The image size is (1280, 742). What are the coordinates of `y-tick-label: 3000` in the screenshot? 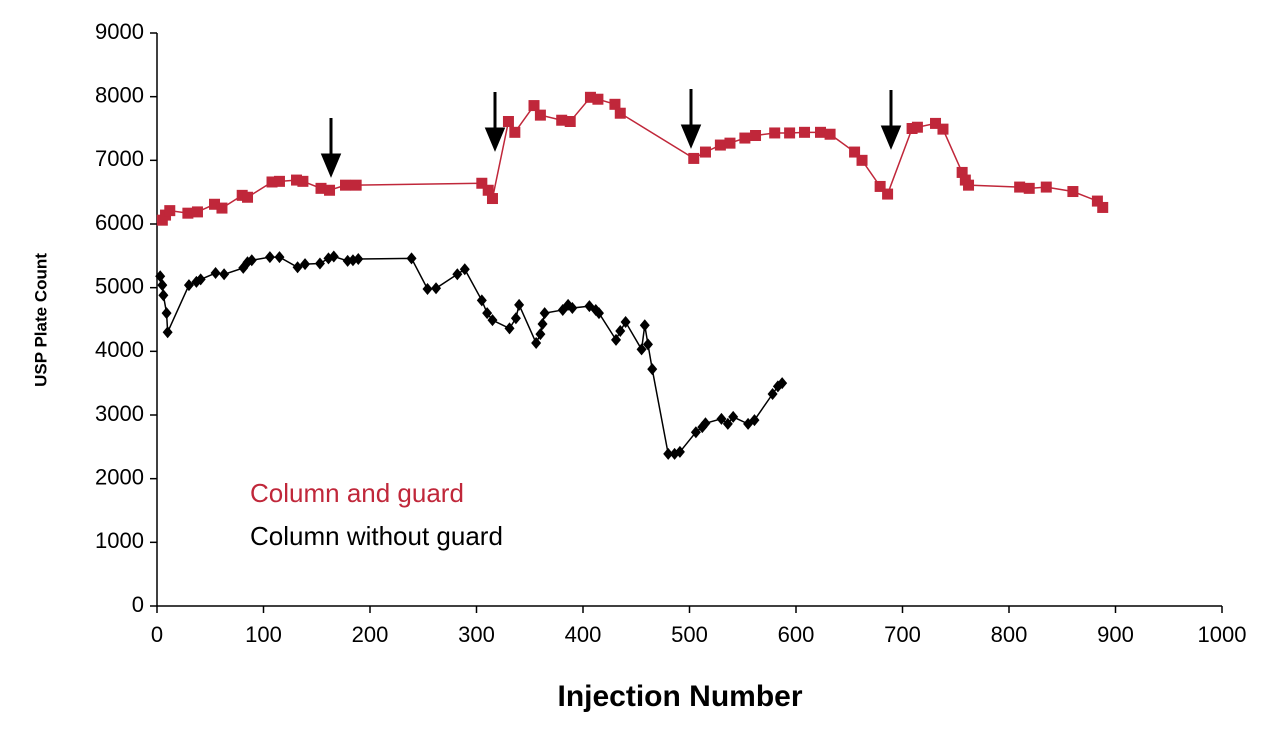 It's located at (119, 413).